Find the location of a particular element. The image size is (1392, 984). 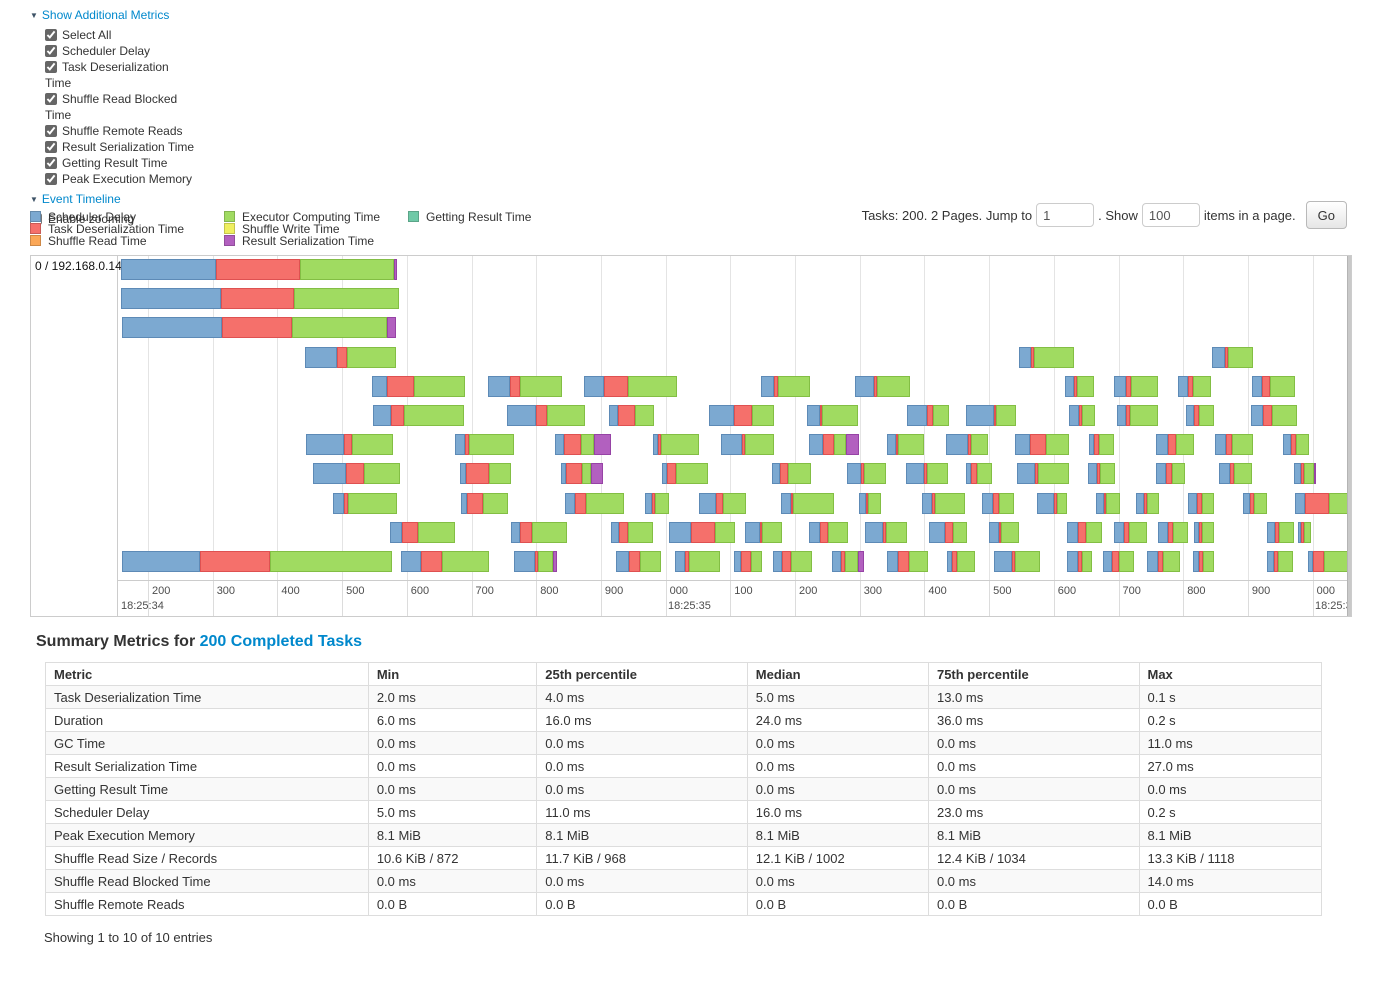

jump-to-page-input is located at coordinates (1065, 215).